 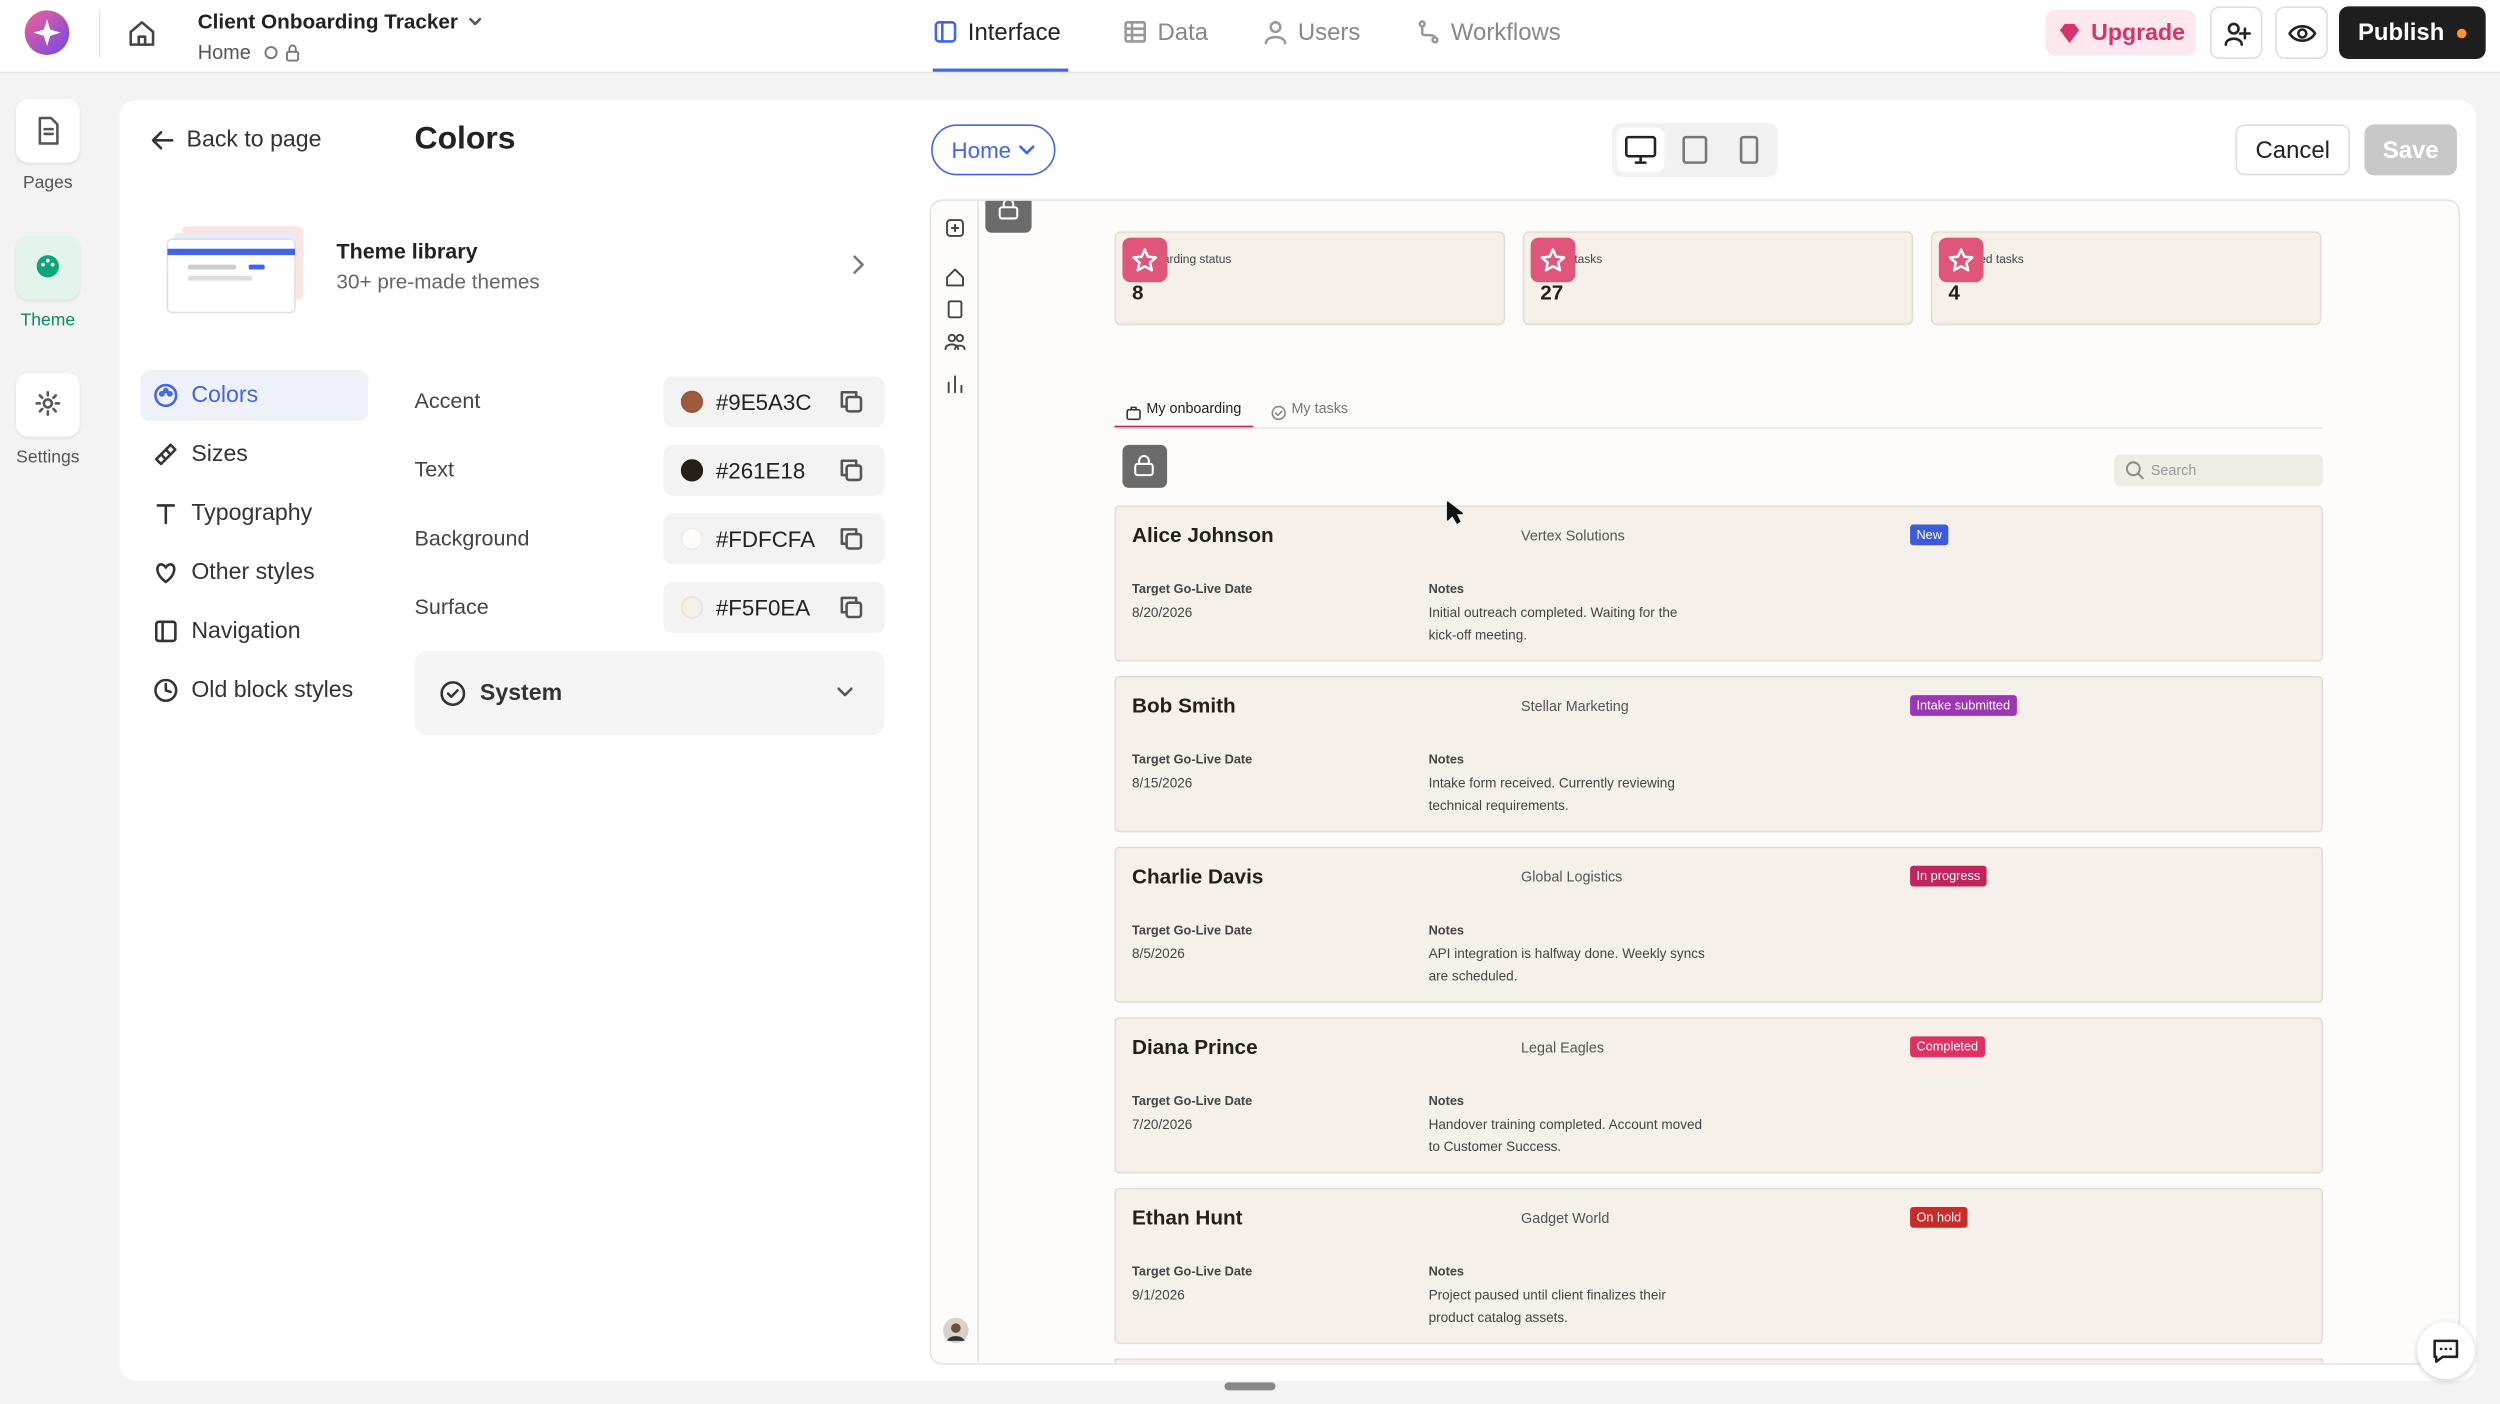 I want to click on system-section, so click(x=649, y=693).